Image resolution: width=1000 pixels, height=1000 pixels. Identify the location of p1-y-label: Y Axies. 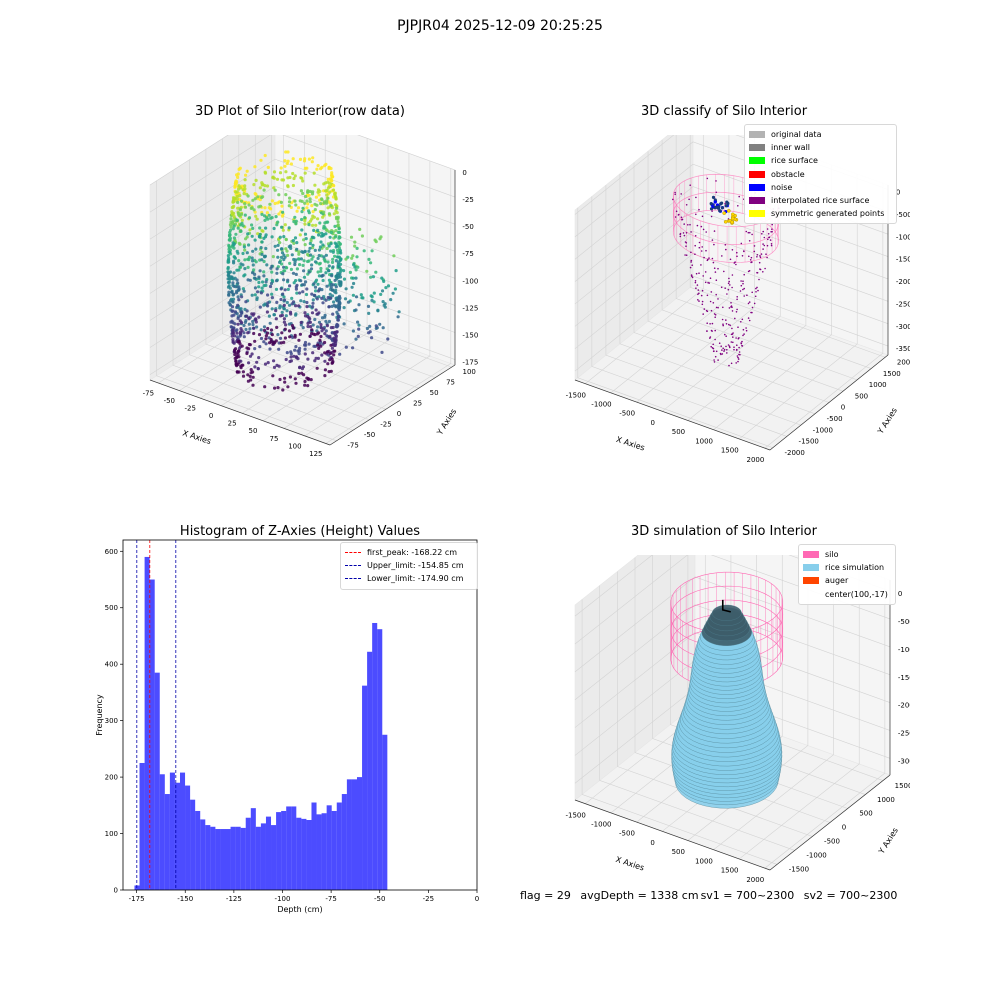
(447, 422).